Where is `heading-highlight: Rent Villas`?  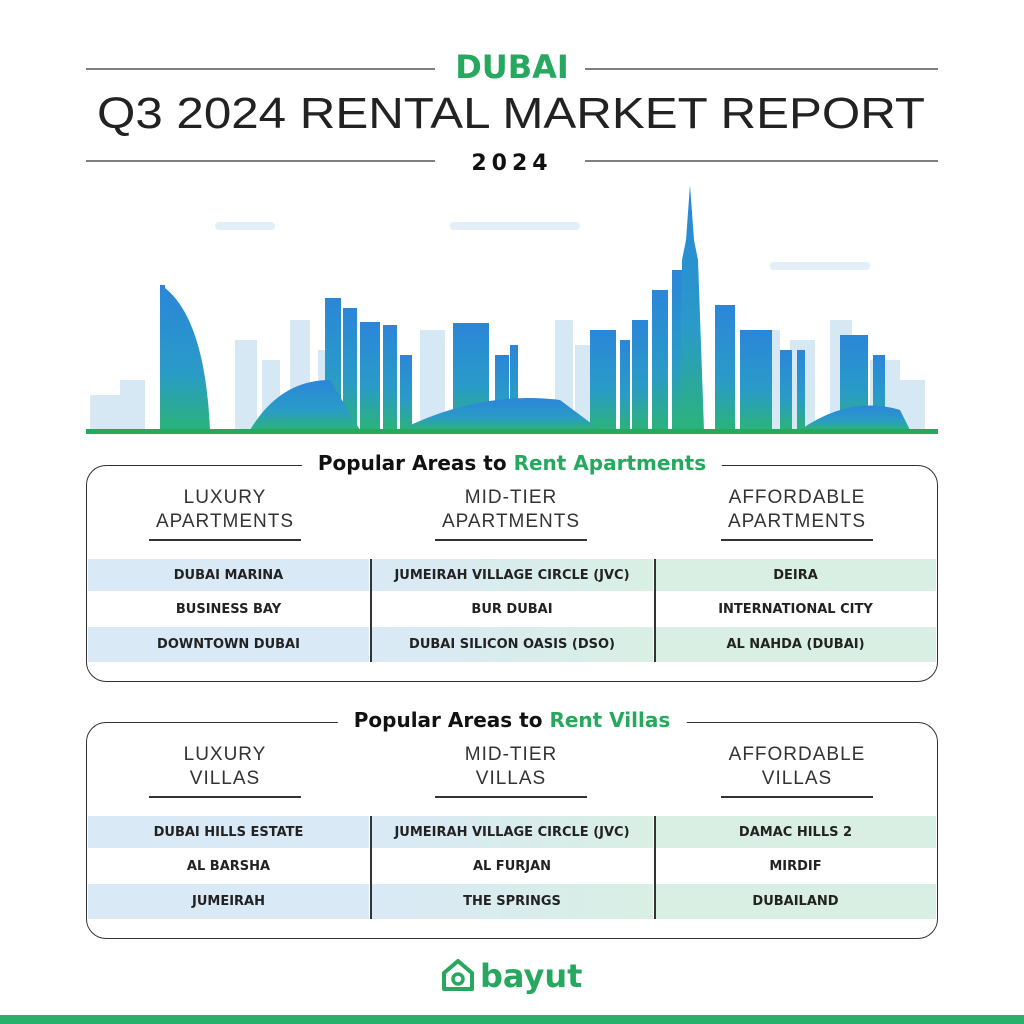 heading-highlight: Rent Villas is located at coordinates (610, 720).